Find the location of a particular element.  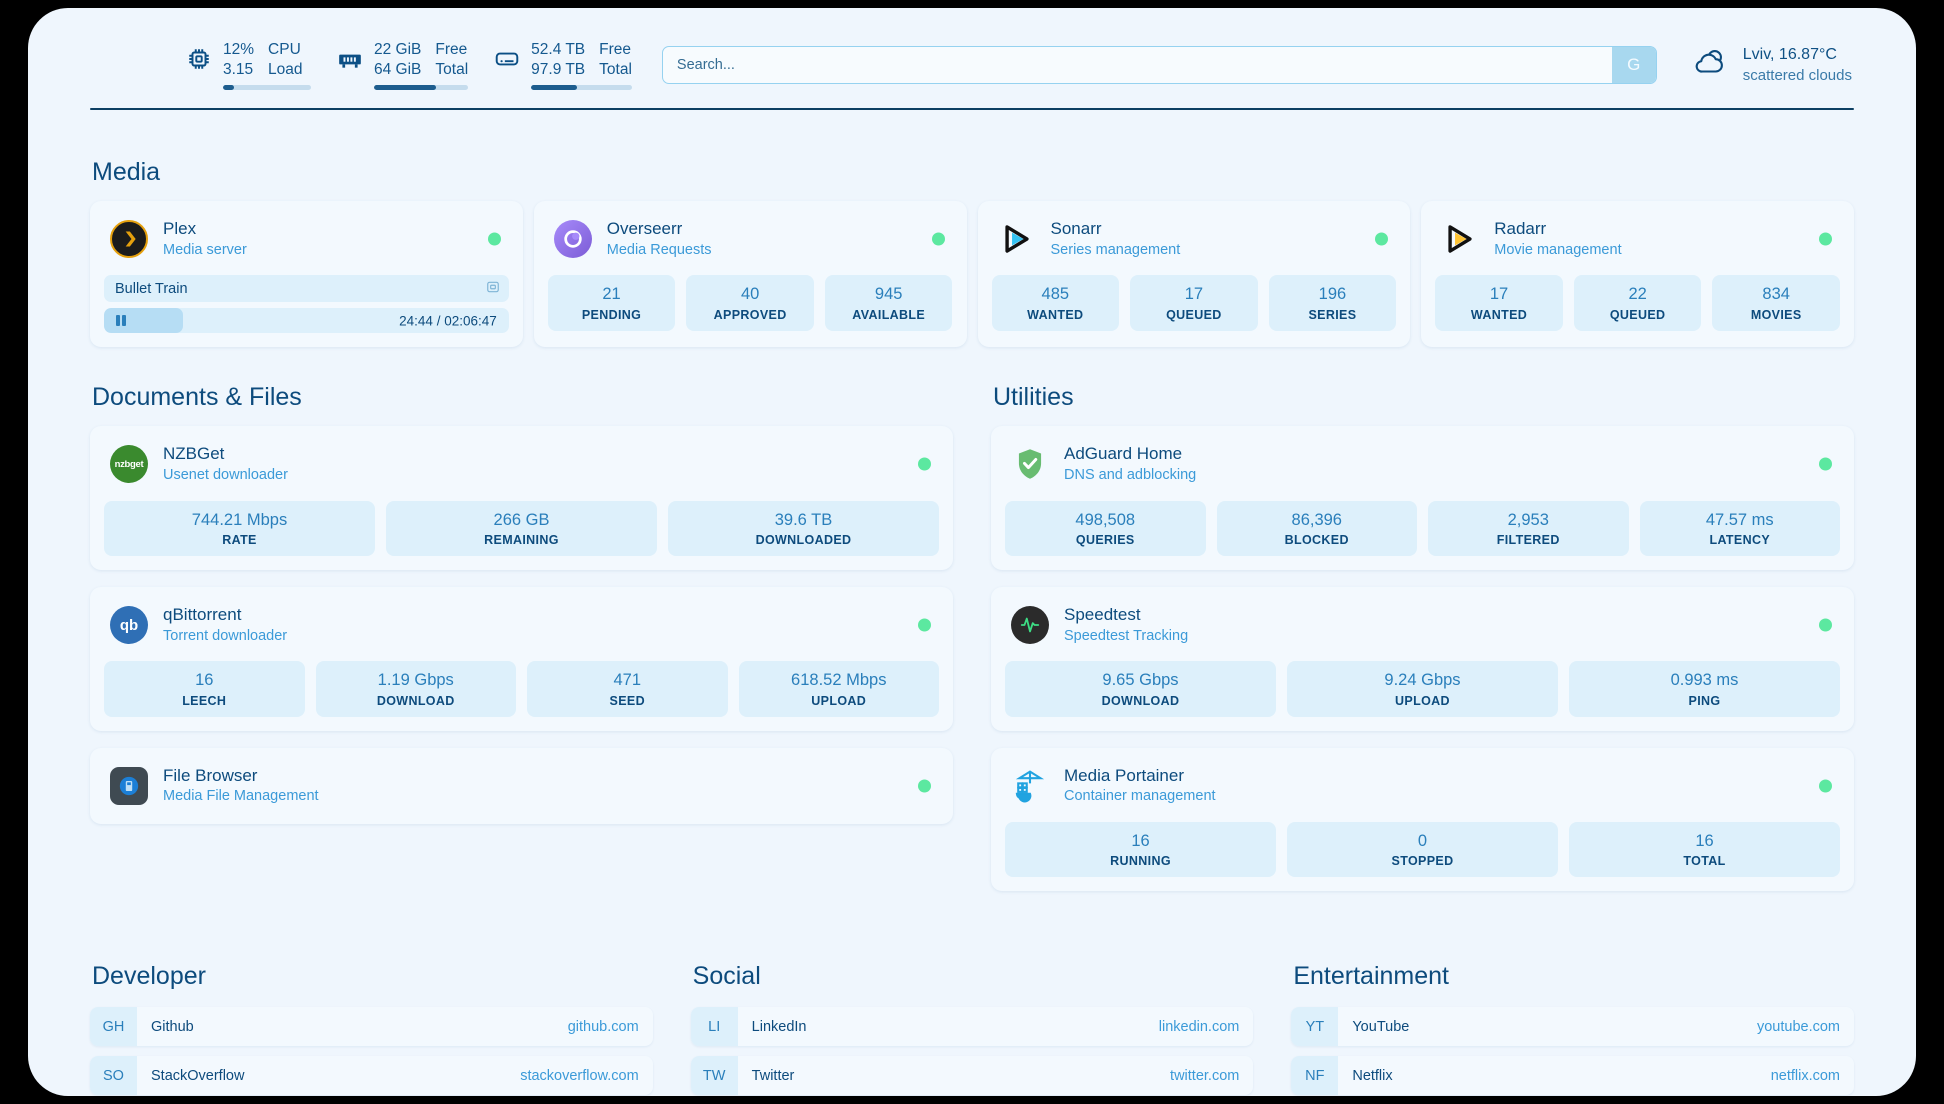

stat-value: 86,396 is located at coordinates (1316, 519).